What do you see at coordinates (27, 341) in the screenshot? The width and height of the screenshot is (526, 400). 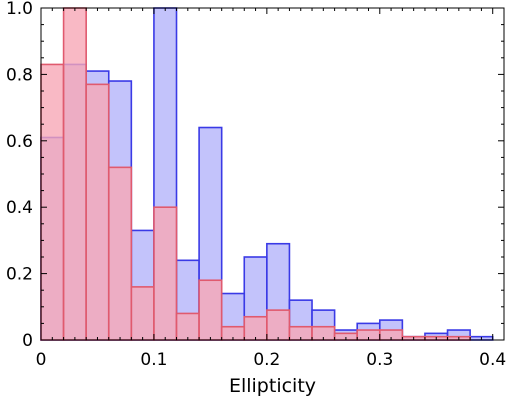 I see `y-tick-label: 0` at bounding box center [27, 341].